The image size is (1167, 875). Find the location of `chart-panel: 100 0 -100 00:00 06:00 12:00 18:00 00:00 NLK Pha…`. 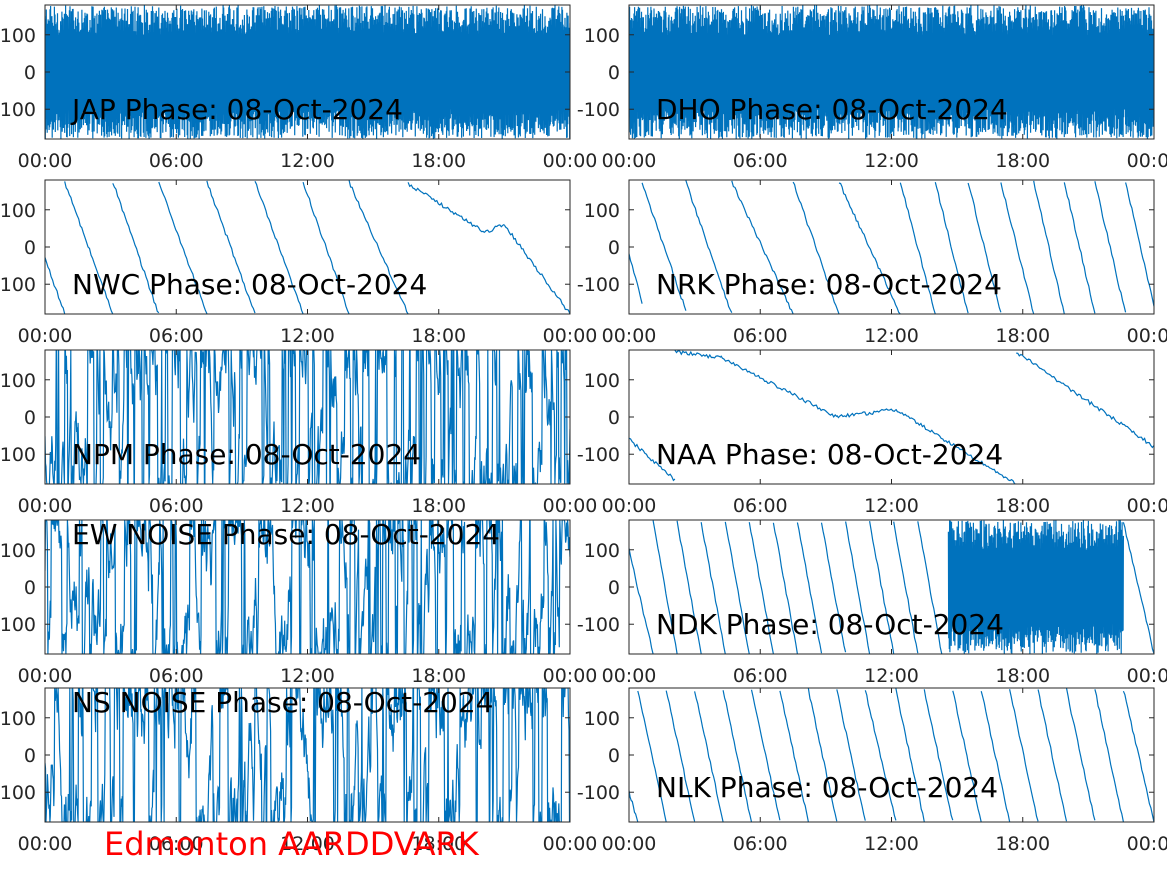

chart-panel: 100 0 -100 00:00 06:00 12:00 18:00 00:00 NLK Pha… is located at coordinates (872, 771).